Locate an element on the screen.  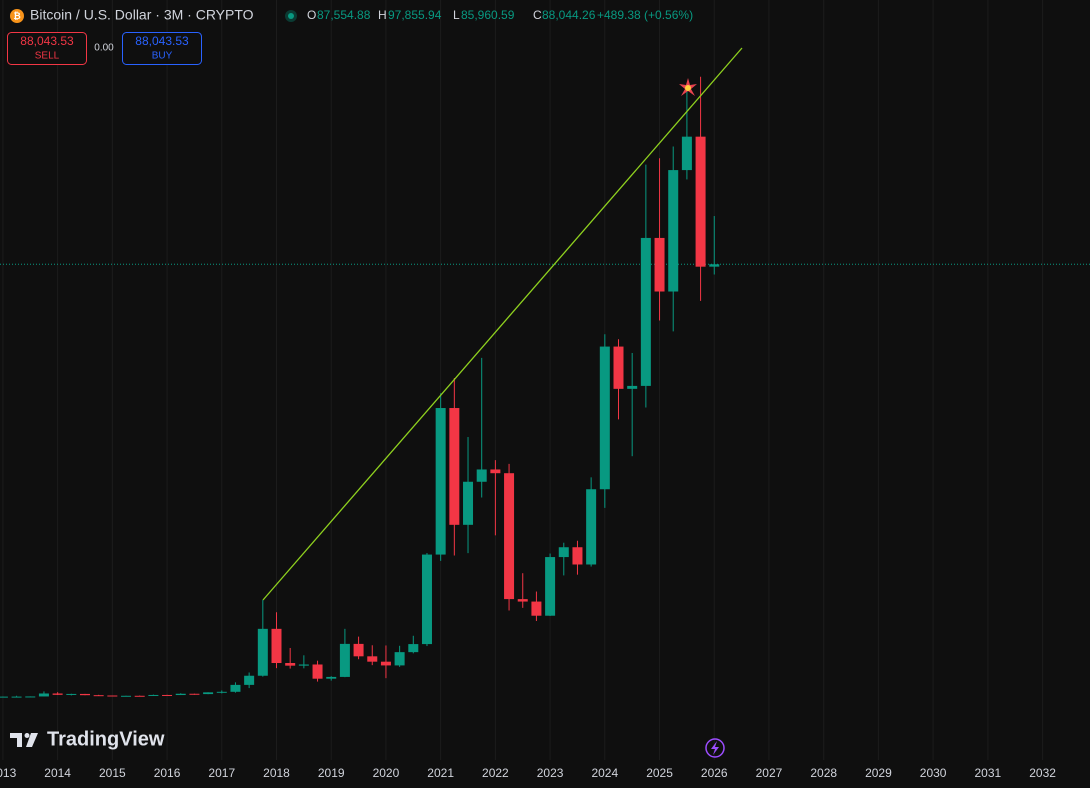
x-tick-label: 2016 is located at coordinates (167, 773).